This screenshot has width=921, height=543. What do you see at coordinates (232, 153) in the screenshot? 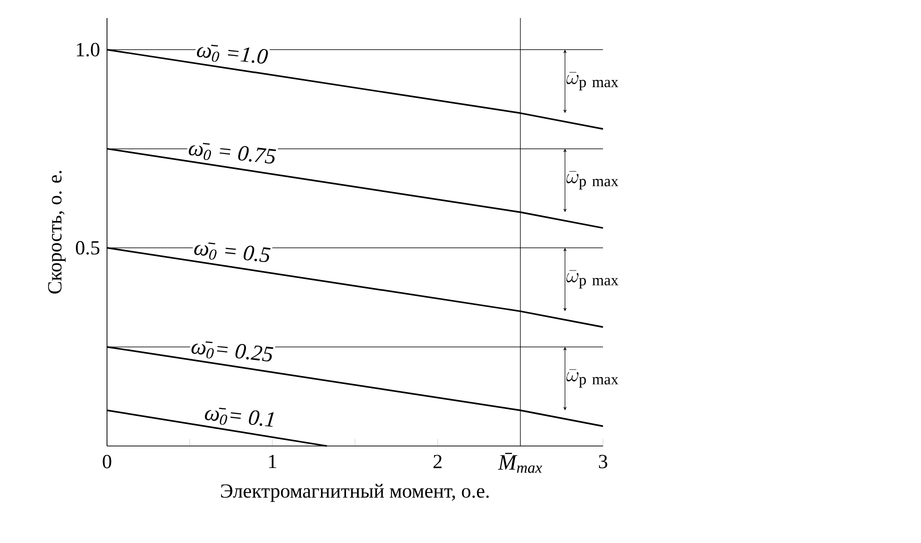
I see `text: ω̄$_{0}$ = 0.75` at bounding box center [232, 153].